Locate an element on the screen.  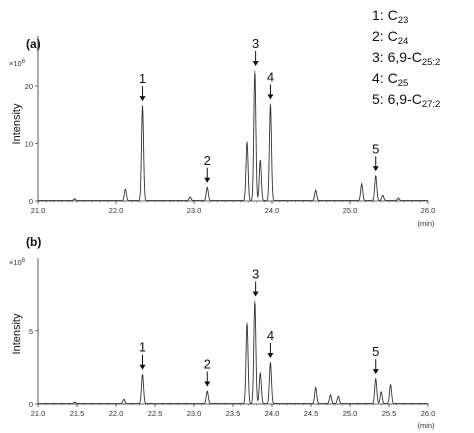
panel-a-multiplier: ×106 is located at coordinates (17, 63).